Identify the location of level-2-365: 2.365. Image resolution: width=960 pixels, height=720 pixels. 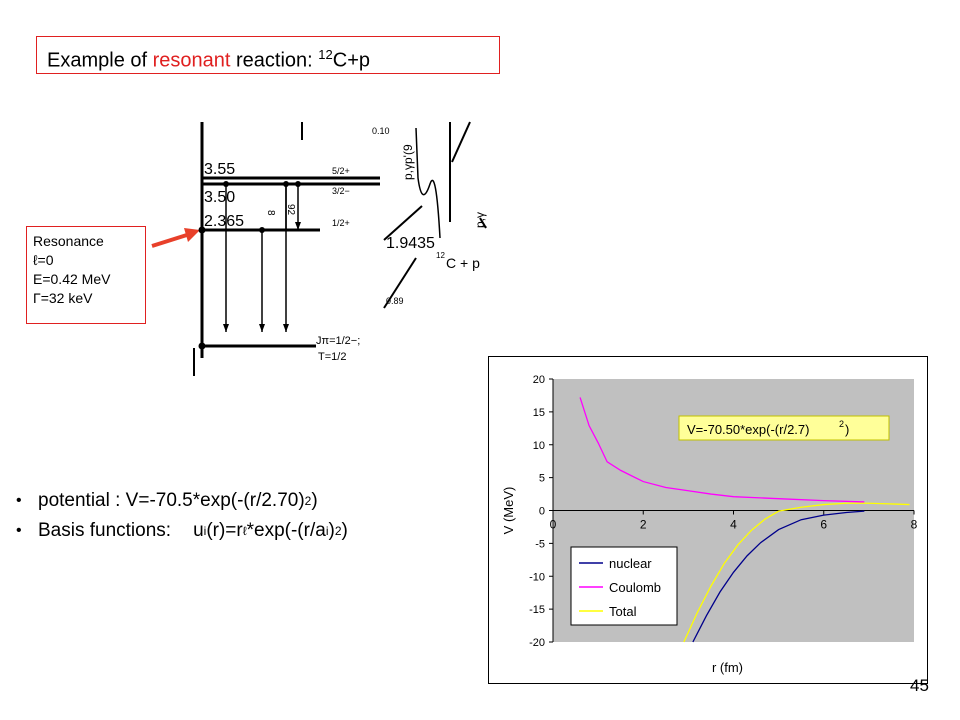
(224, 221).